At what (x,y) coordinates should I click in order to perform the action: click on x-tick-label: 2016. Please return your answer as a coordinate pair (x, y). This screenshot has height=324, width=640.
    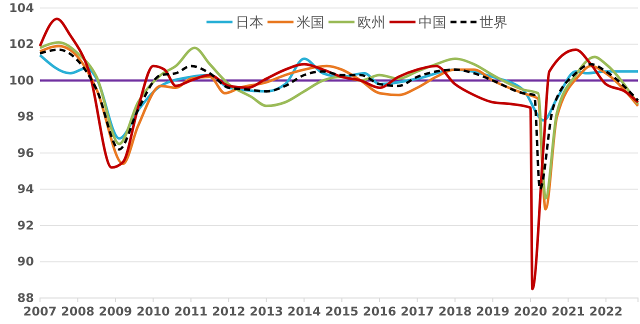
    Looking at the image, I should click on (379, 311).